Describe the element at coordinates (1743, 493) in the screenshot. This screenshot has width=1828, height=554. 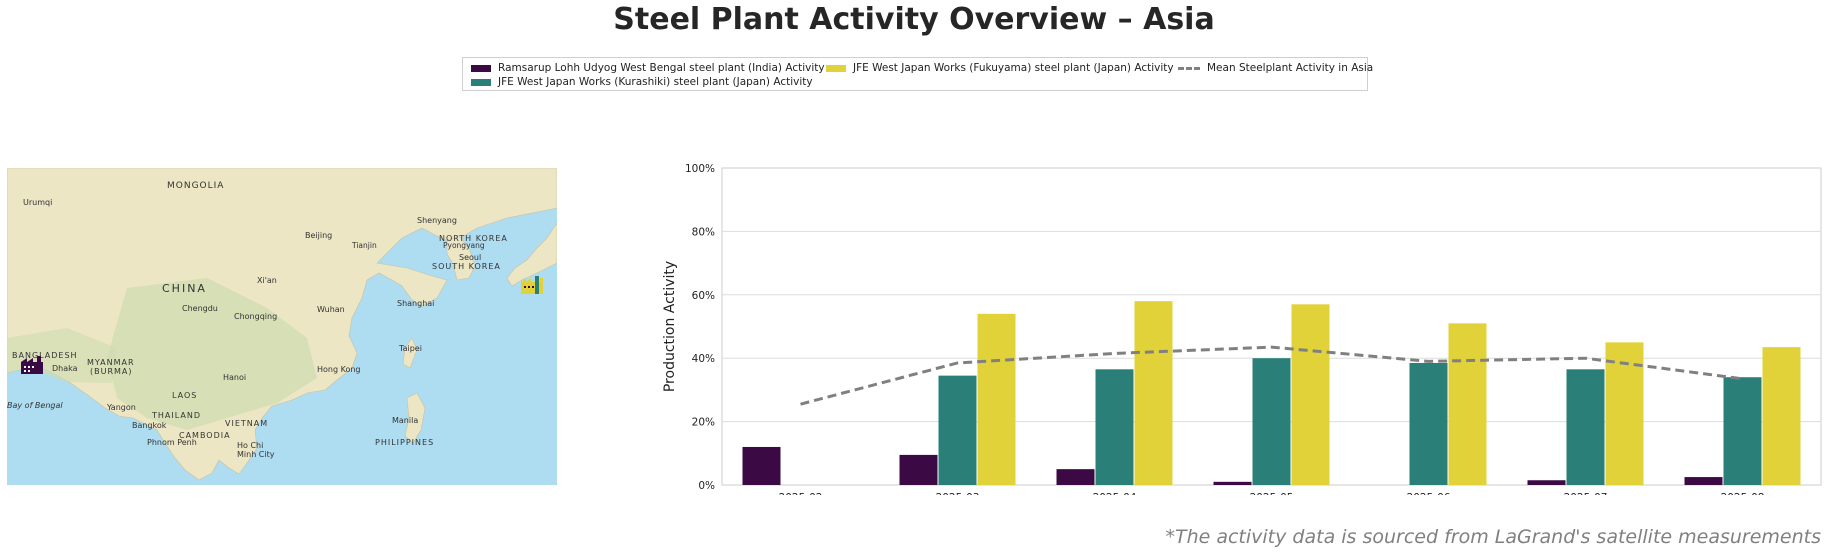
I see `x-tick-label: 2025-08` at that location.